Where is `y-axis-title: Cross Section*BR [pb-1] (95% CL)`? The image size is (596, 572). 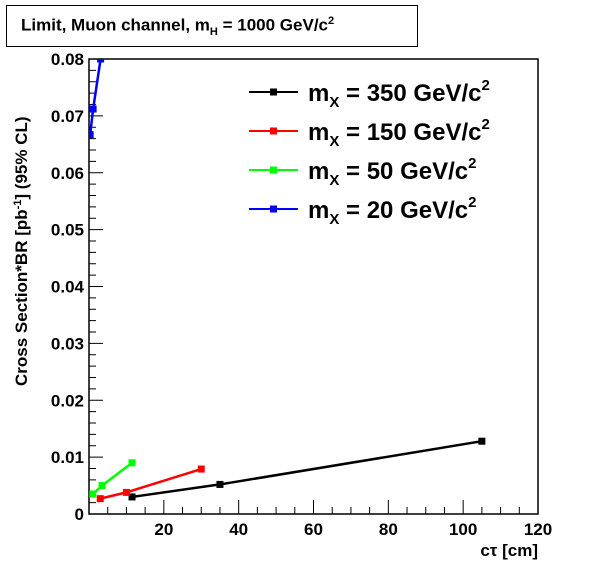 y-axis-title: Cross Section*BR [pb-1] (95% CL) is located at coordinates (21, 251).